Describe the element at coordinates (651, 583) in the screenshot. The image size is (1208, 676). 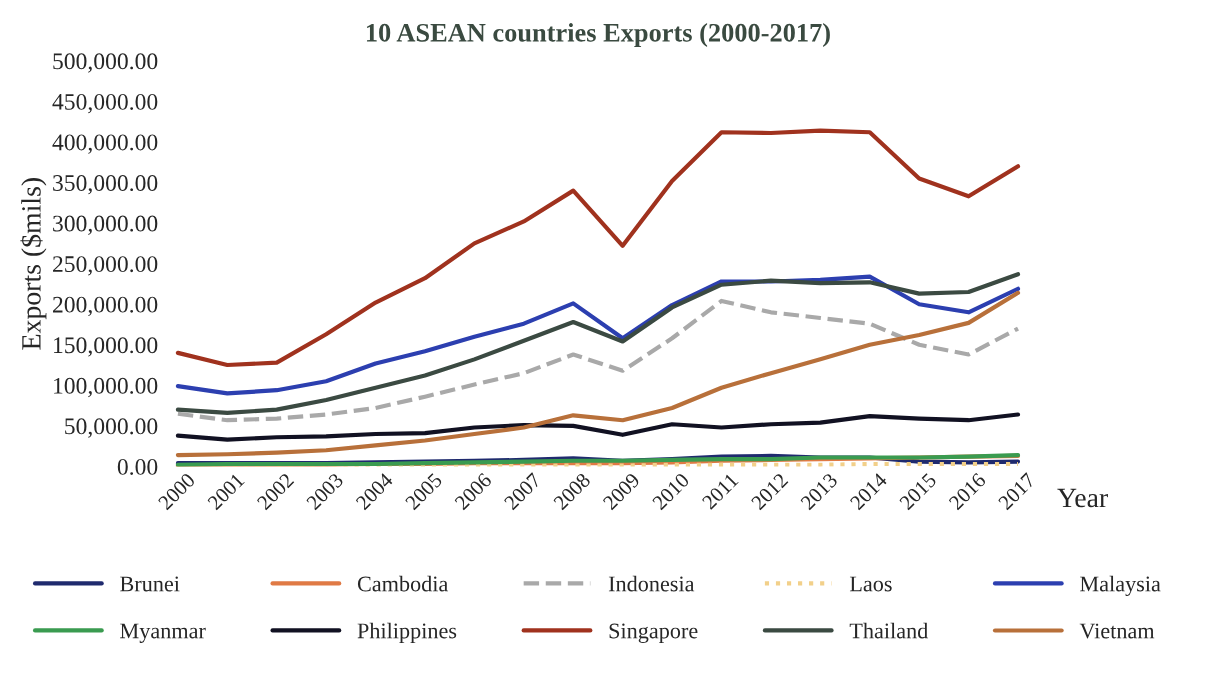
I see `legend-label: Indonesia` at that location.